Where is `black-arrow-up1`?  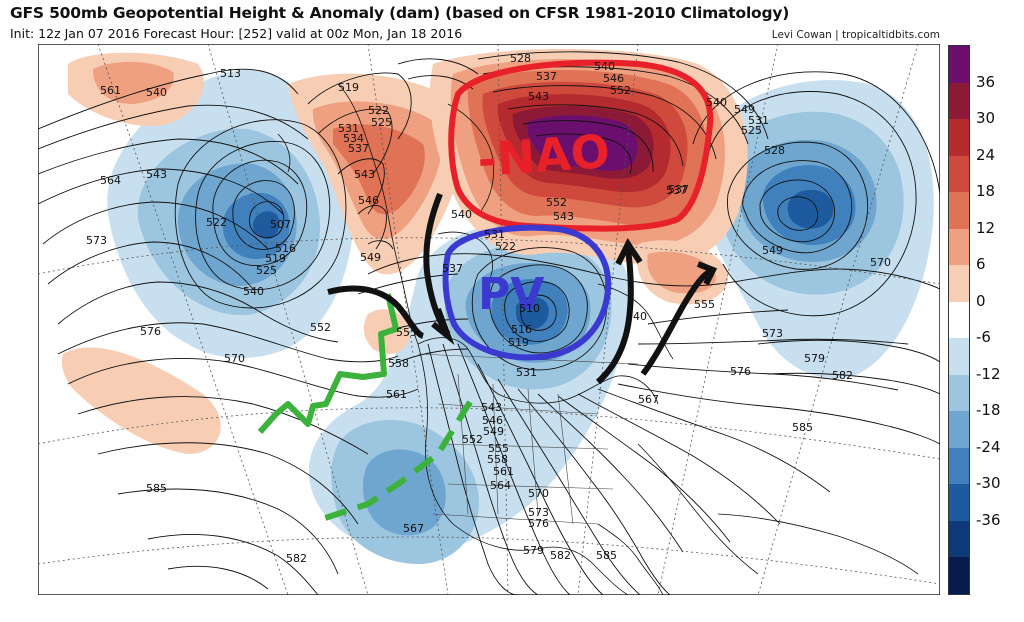
black-arrow-up1 is located at coordinates (614, 316).